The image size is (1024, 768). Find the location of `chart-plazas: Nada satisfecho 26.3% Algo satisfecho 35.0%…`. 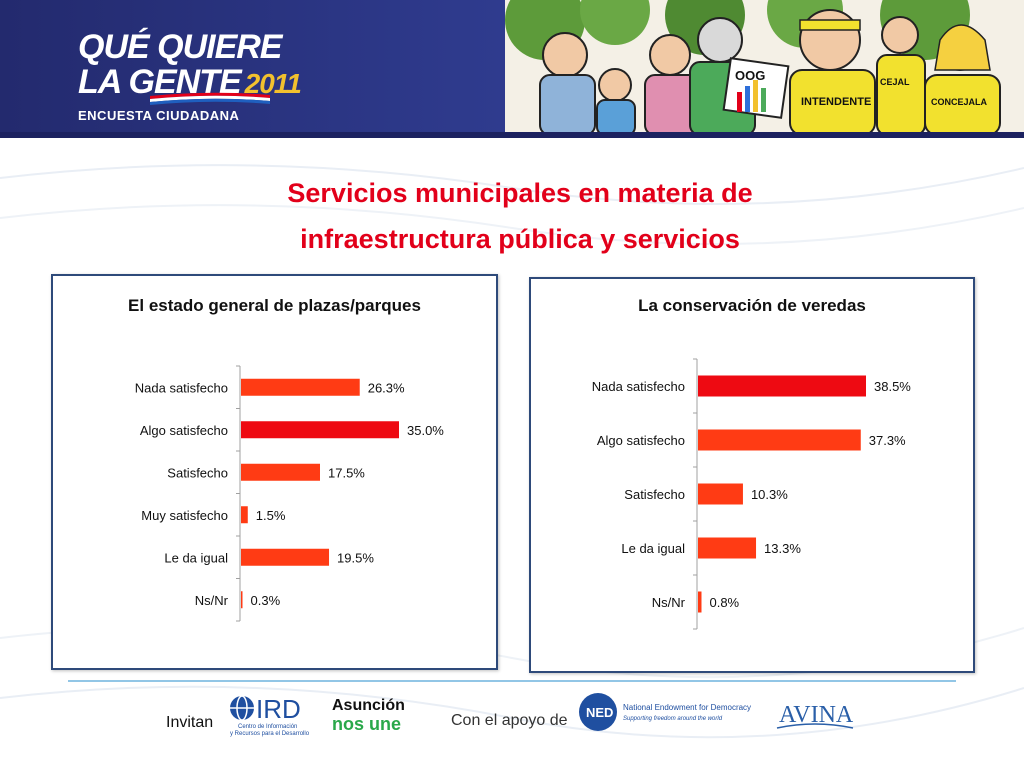

chart-plazas: Nada satisfecho 26.3% Algo satisfecho 35.0%… is located at coordinates (289, 493).